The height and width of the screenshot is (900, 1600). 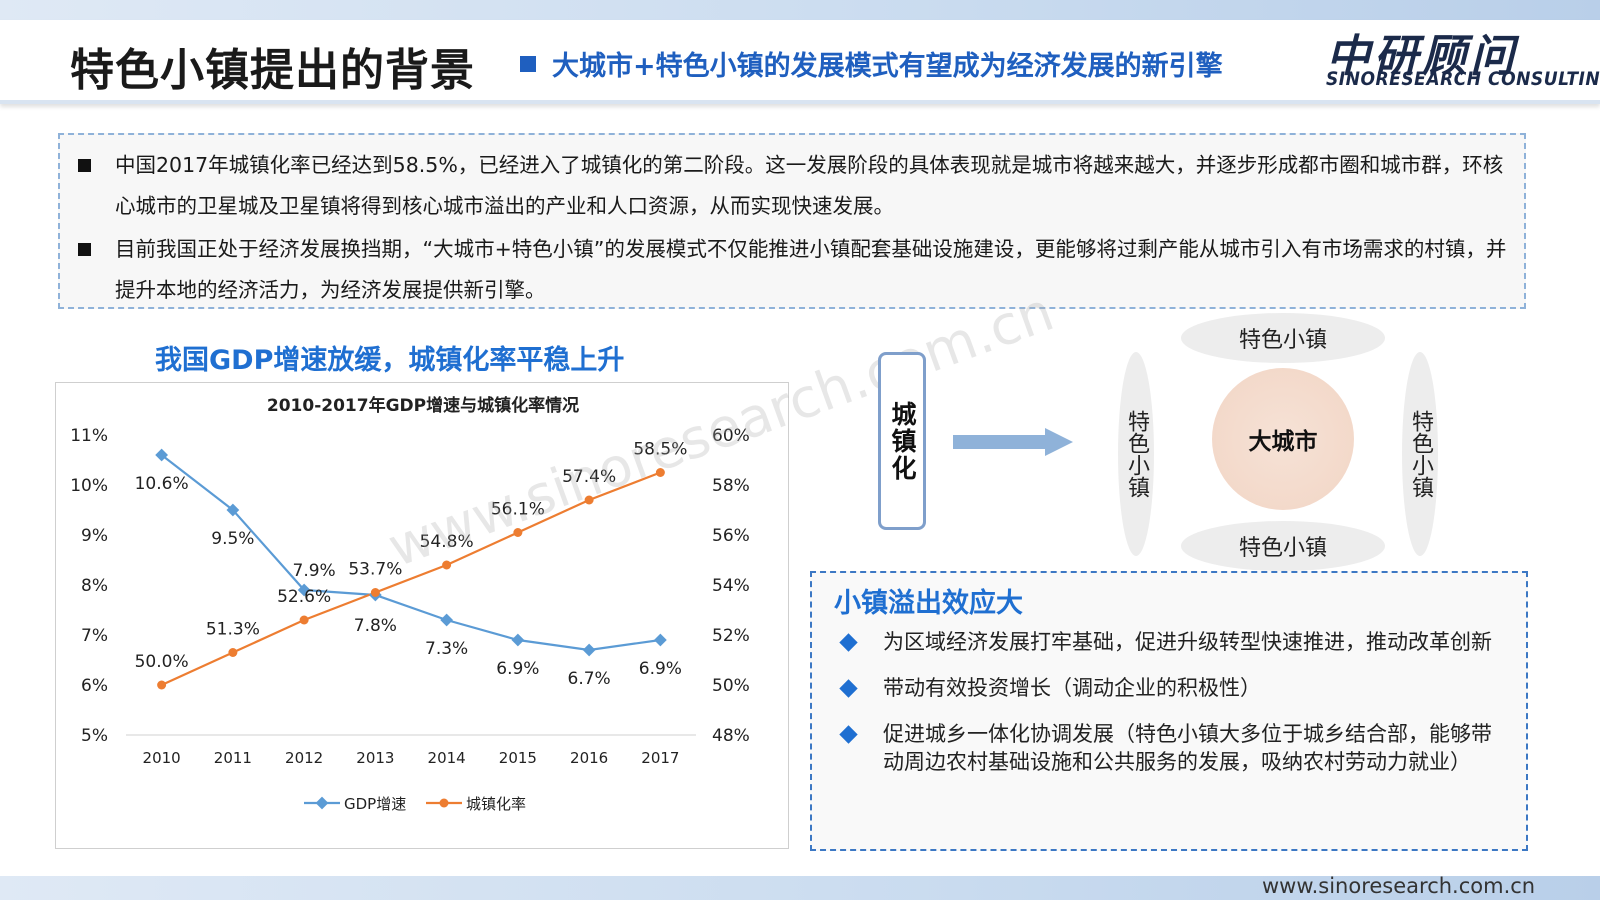 What do you see at coordinates (887, 66) in the screenshot?
I see `page-subtitle: 大城市+特色小镇的发展模式有望成为经济发展的新引擎` at bounding box center [887, 66].